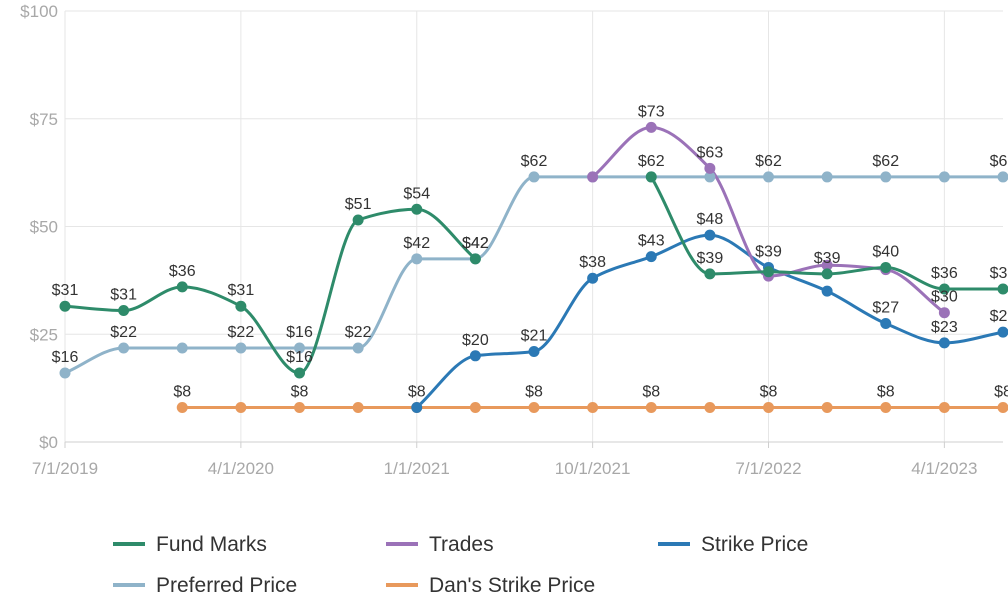 Image resolution: width=1008 pixels, height=612 pixels. What do you see at coordinates (226, 585) in the screenshot?
I see `preferred-price-legend-label: Preferred Price` at bounding box center [226, 585].